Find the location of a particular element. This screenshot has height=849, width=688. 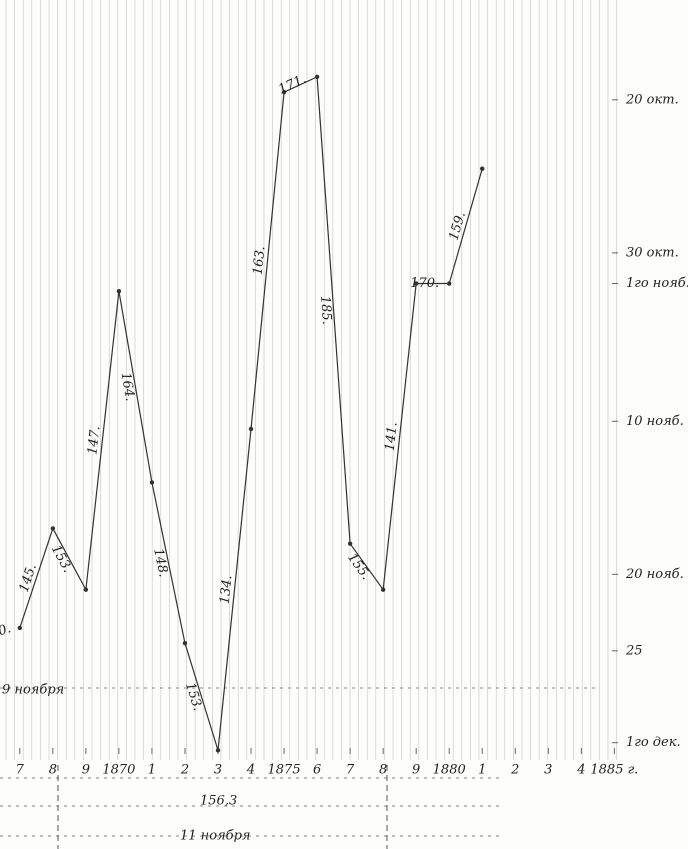

y-tick-label: 20 окт. is located at coordinates (652, 99).